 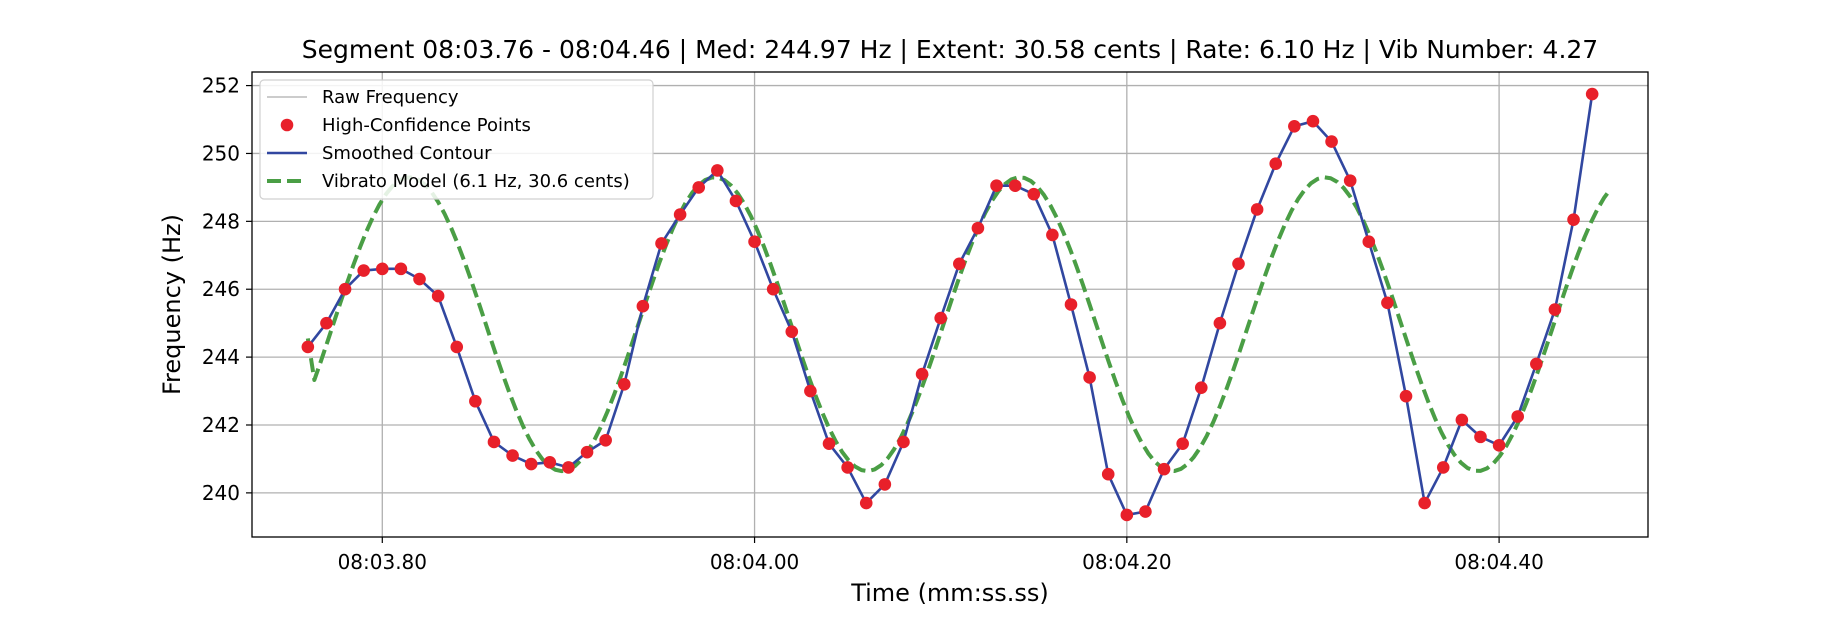 I want to click on x-tick-label: 08:04.00, so click(x=754, y=562).